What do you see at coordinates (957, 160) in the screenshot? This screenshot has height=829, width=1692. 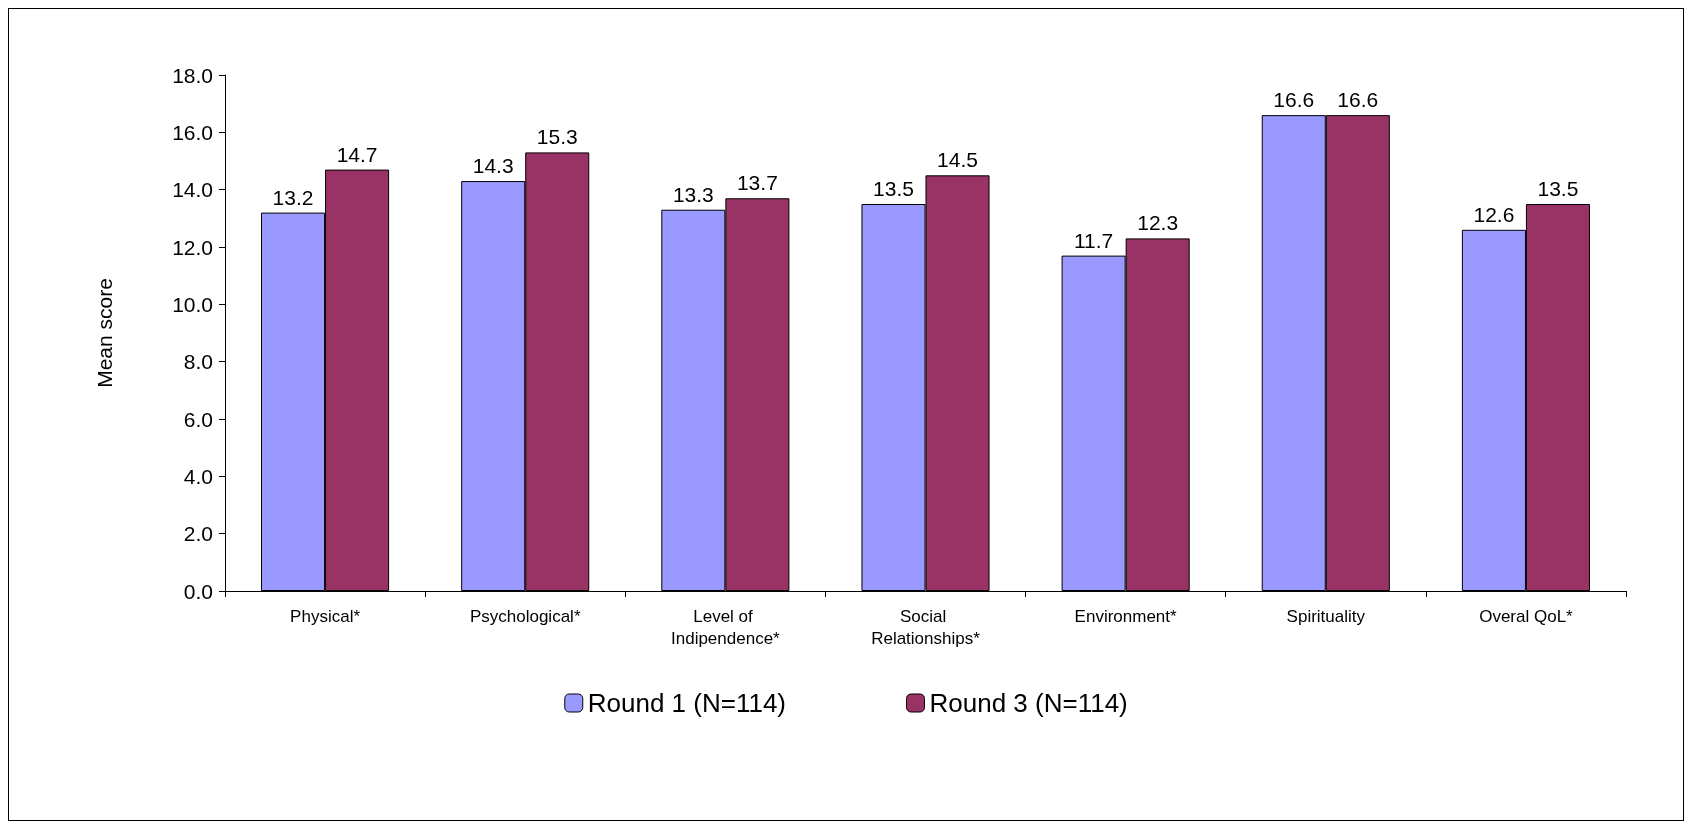 I see `data-label: 14.5` at bounding box center [957, 160].